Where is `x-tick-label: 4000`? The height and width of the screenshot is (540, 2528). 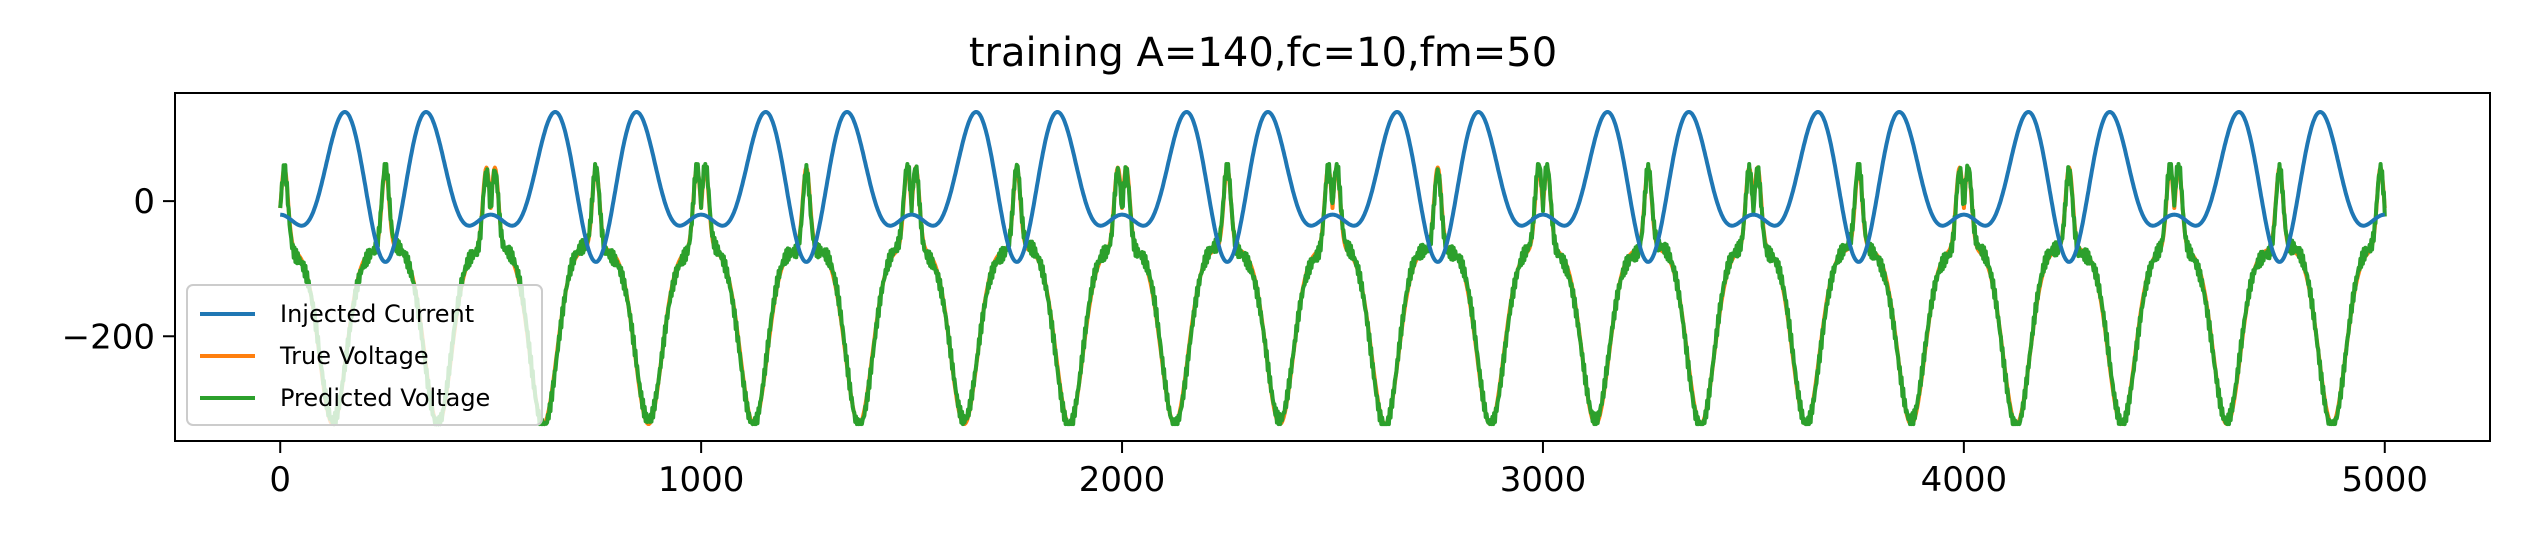
x-tick-label: 4000 is located at coordinates (1964, 480).